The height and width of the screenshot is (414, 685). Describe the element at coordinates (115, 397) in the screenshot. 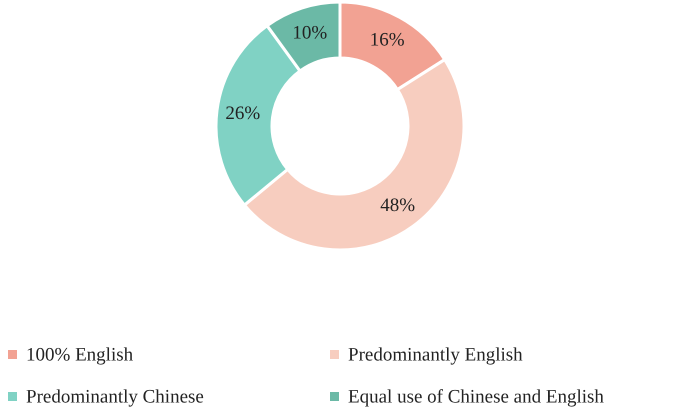

I see `legend-label: Predominantly Chinese` at that location.